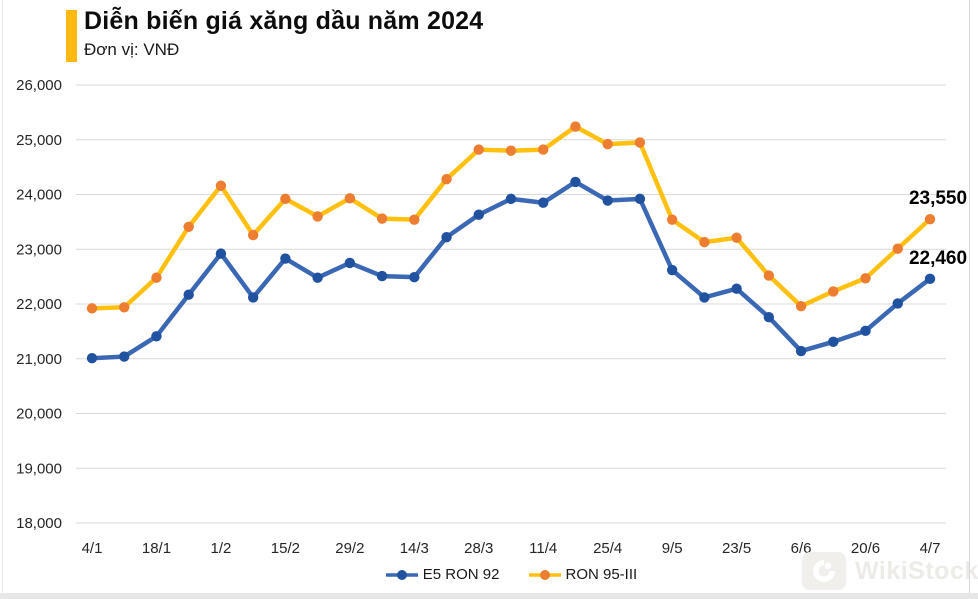  Describe the element at coordinates (156, 548) in the screenshot. I see `x-tick-label: 18/1` at that location.